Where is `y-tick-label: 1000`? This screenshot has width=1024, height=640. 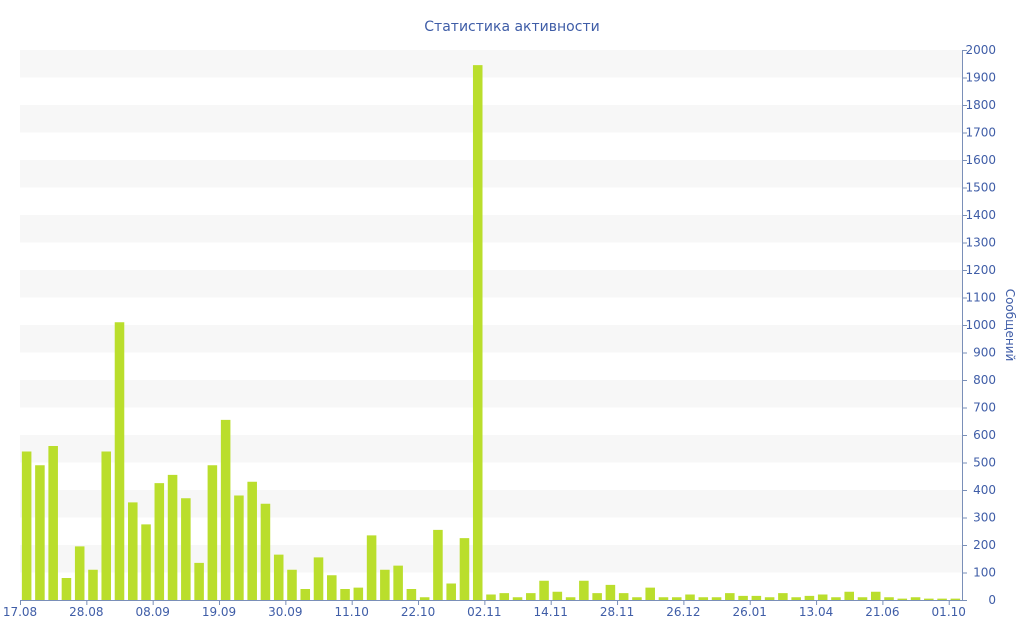
y-tick-label: 1000 is located at coordinates (980, 325).